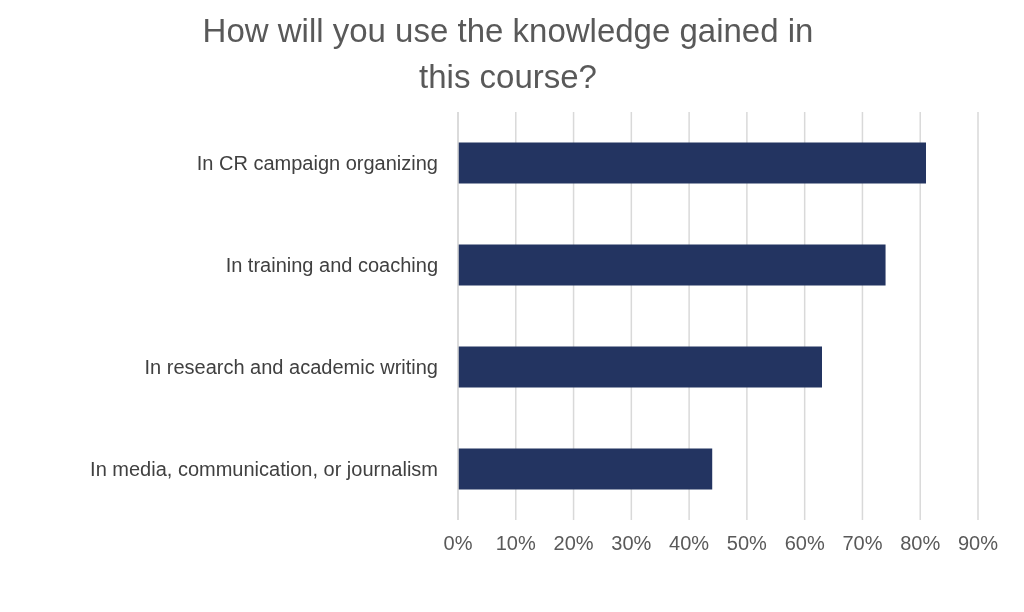  What do you see at coordinates (689, 543) in the screenshot?
I see `x-tick-label: 40%` at bounding box center [689, 543].